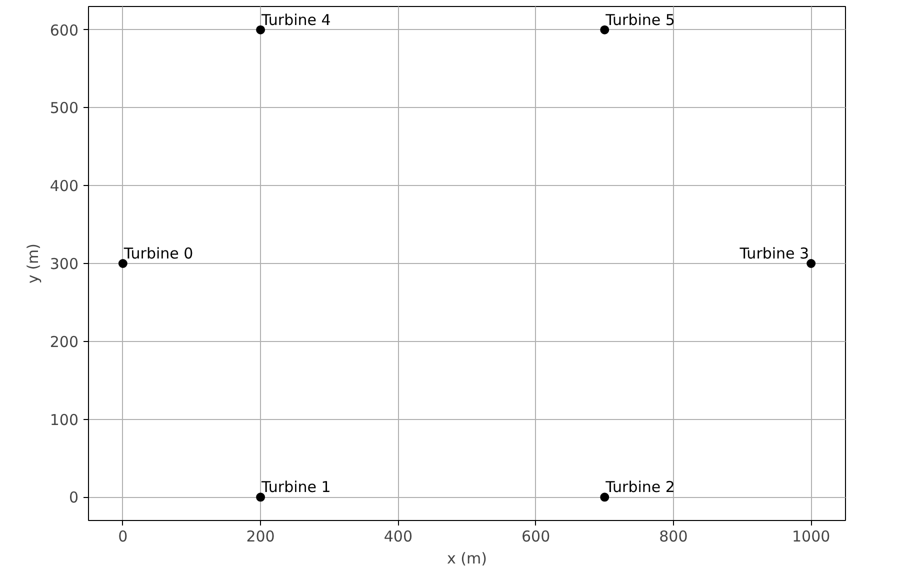  What do you see at coordinates (260, 537) in the screenshot?
I see `x-tick-label: 200` at bounding box center [260, 537].